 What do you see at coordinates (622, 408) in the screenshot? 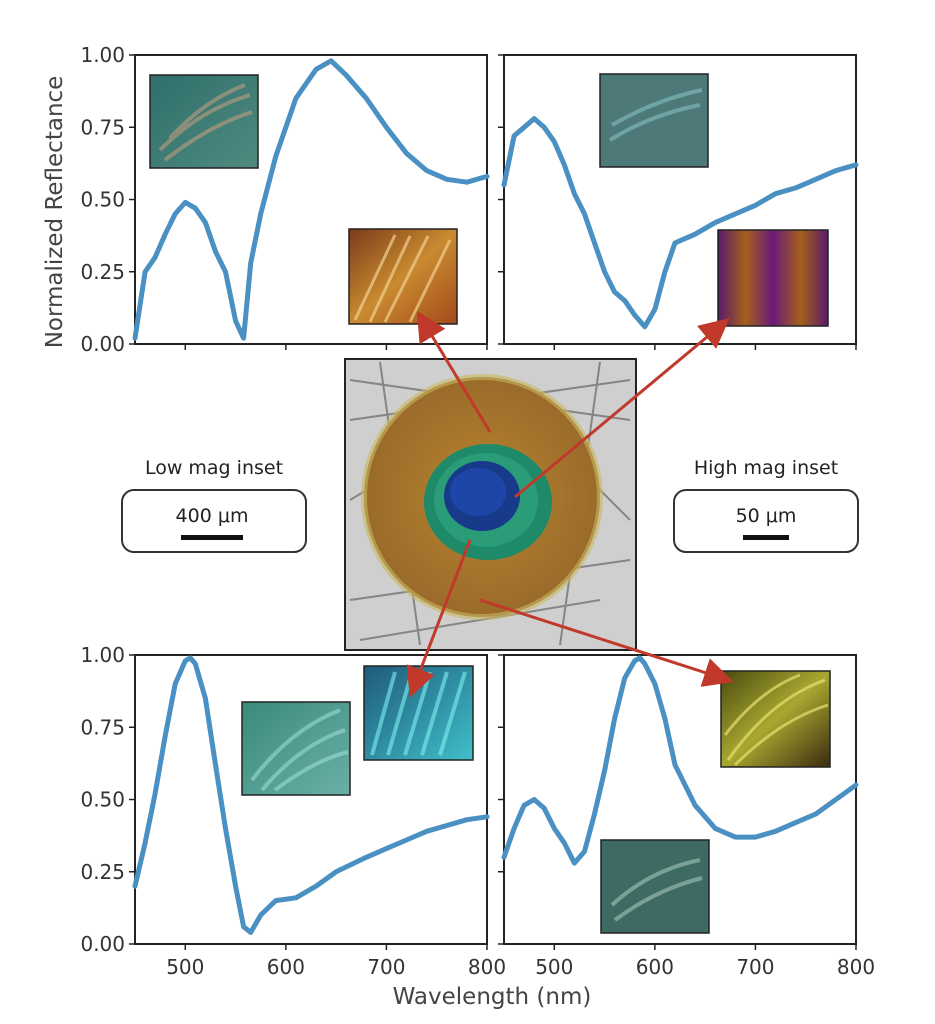
I see `arrow-to-top-right` at bounding box center [622, 408].